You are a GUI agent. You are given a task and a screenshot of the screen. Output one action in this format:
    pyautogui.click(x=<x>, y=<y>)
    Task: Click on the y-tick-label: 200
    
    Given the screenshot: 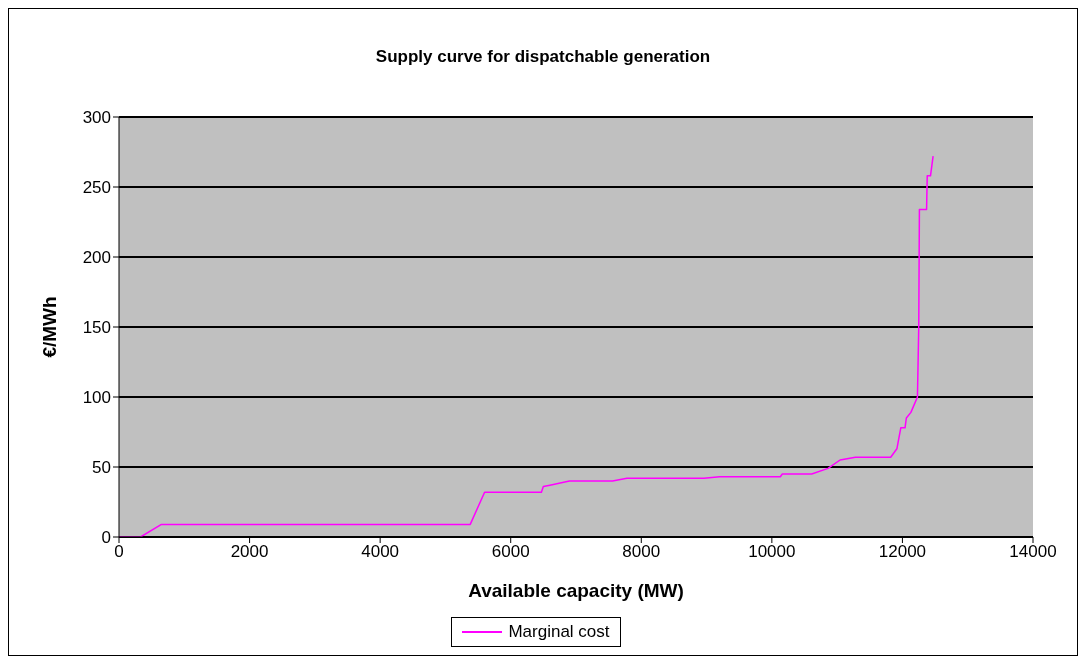 What is the action you would take?
    pyautogui.click(x=96, y=258)
    